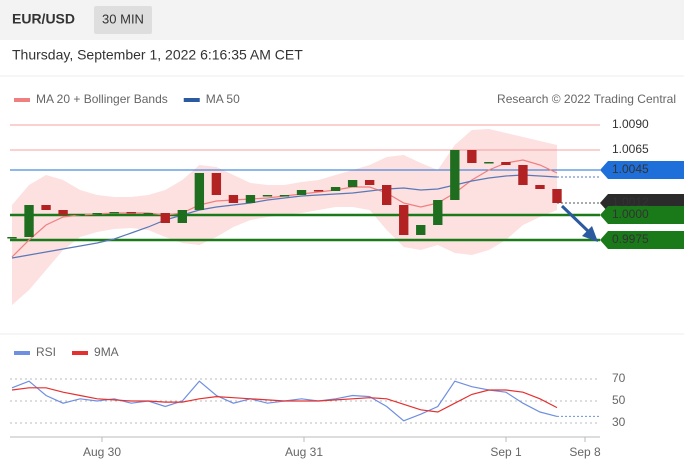  I want to click on ma-line, so click(284, 216).